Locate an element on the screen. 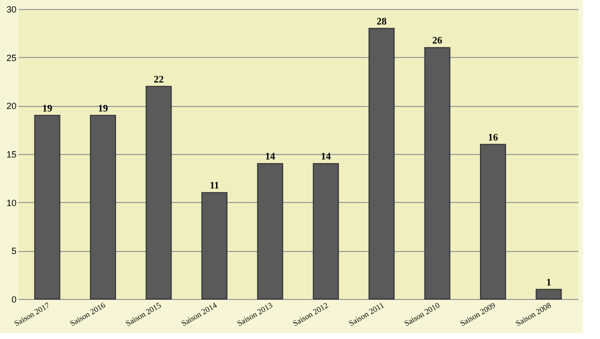 The width and height of the screenshot is (600, 339). y-tick-label: 5 is located at coordinates (13, 251).